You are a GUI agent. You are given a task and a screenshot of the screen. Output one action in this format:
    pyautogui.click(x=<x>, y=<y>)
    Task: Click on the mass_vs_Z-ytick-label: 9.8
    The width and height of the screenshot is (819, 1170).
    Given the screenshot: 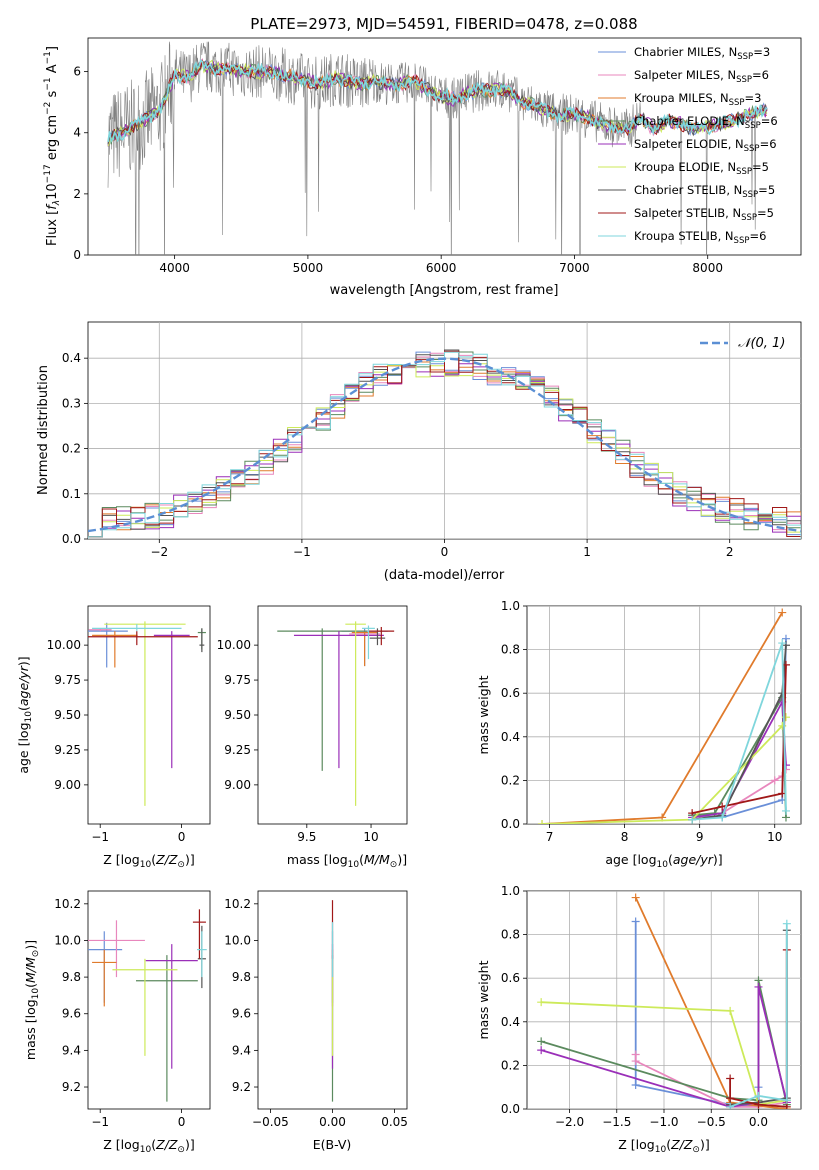 What is the action you would take?
    pyautogui.click(x=71, y=977)
    